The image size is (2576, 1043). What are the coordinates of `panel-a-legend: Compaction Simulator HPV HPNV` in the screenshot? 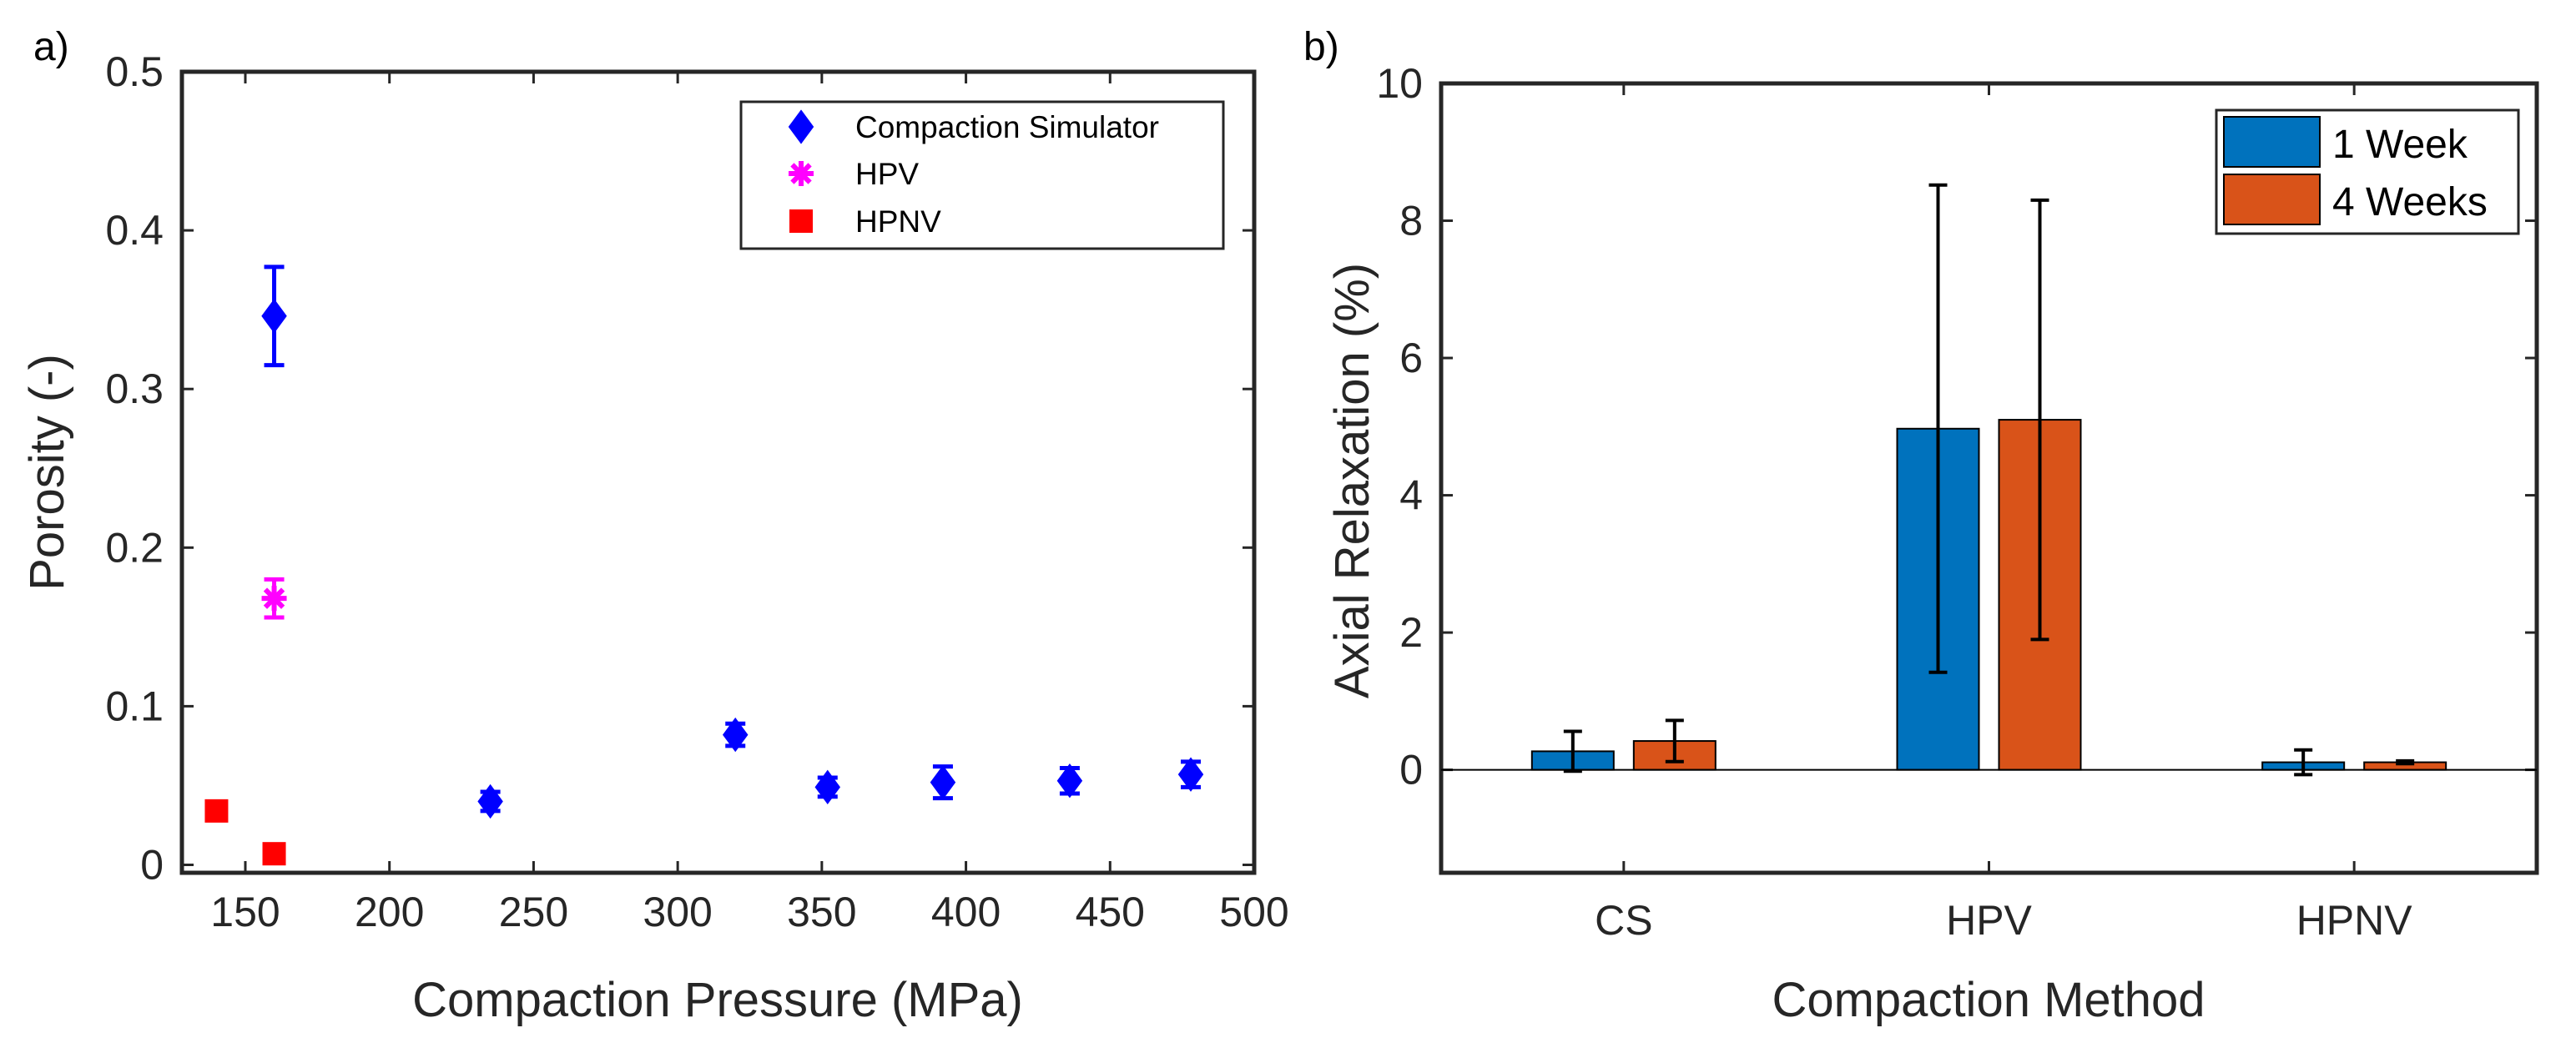 It's located at (982, 175).